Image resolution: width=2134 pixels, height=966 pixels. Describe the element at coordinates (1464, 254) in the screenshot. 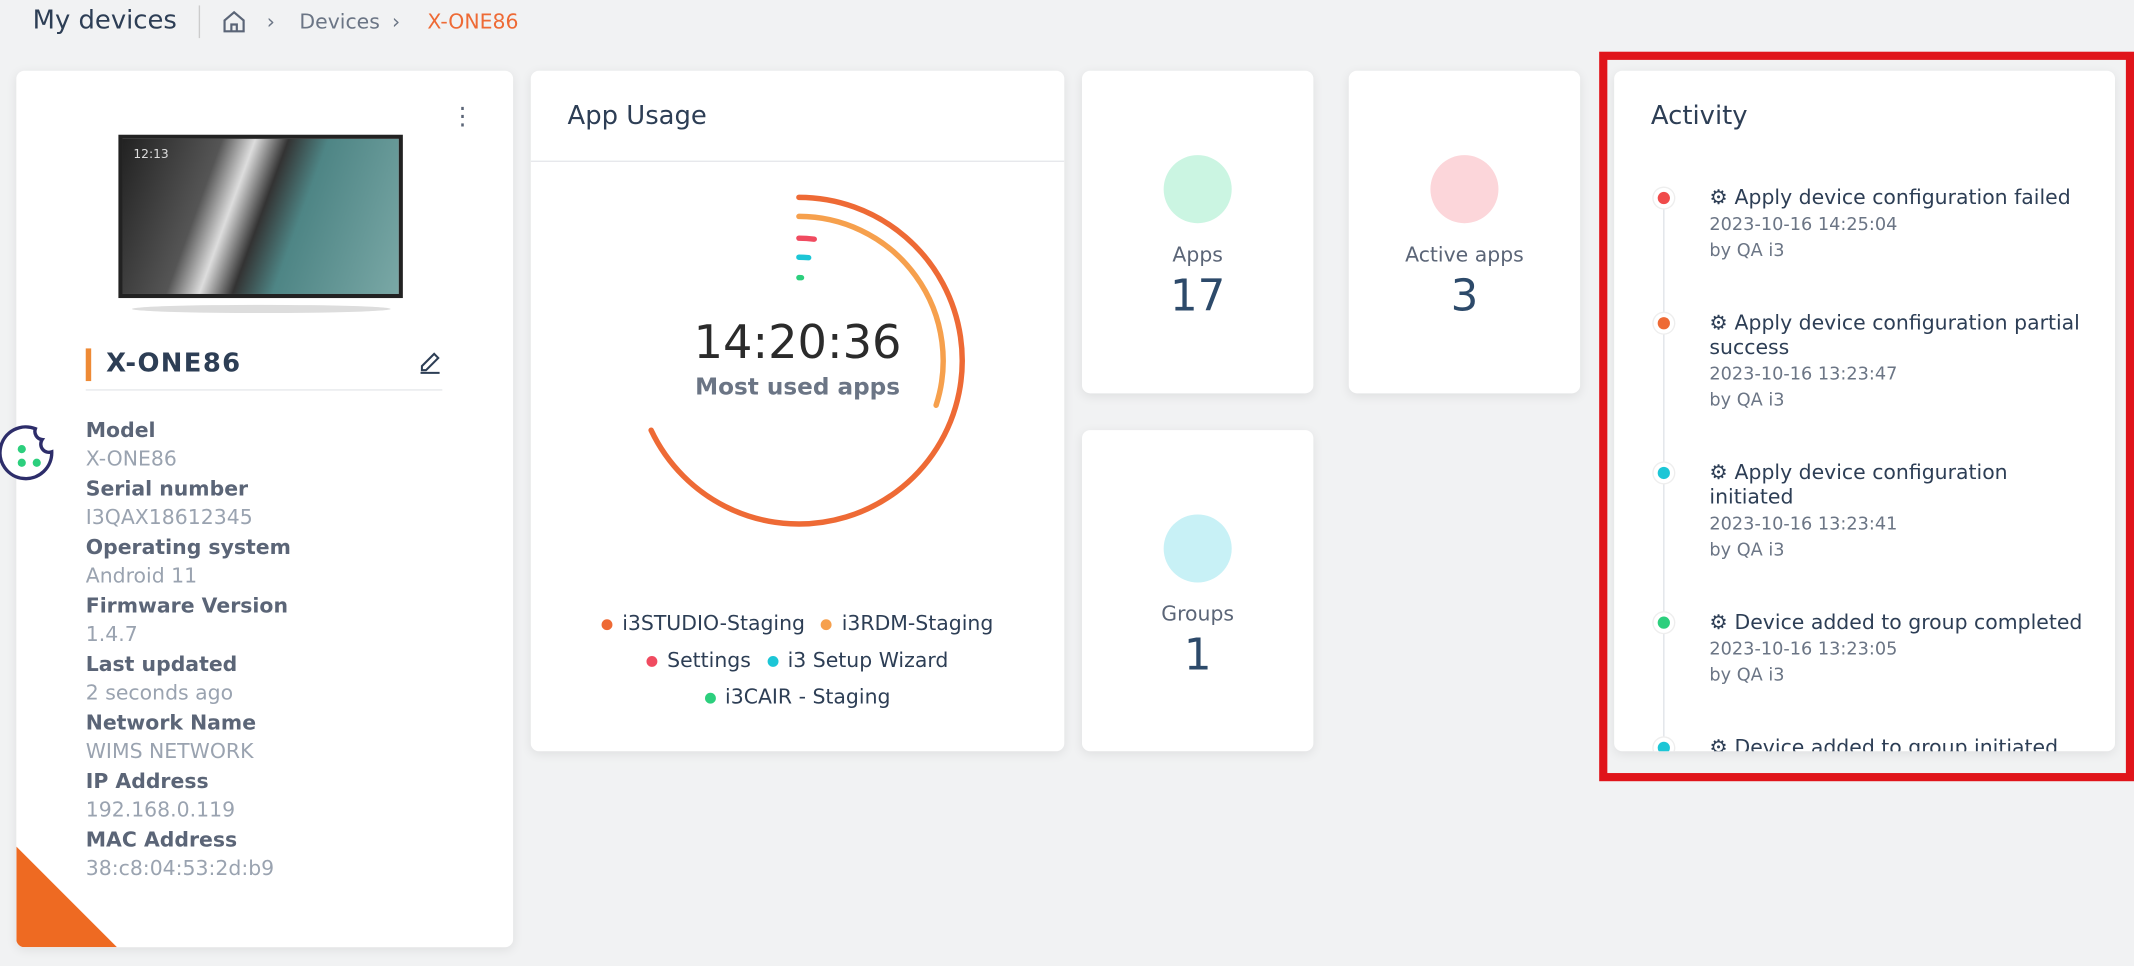

I see `stat-label: Active apps` at that location.